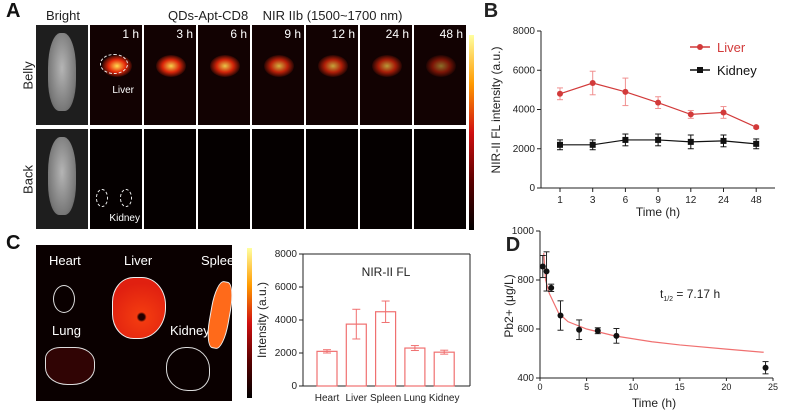  I want to click on legend-label-kidney: Kidney, so click(737, 70).